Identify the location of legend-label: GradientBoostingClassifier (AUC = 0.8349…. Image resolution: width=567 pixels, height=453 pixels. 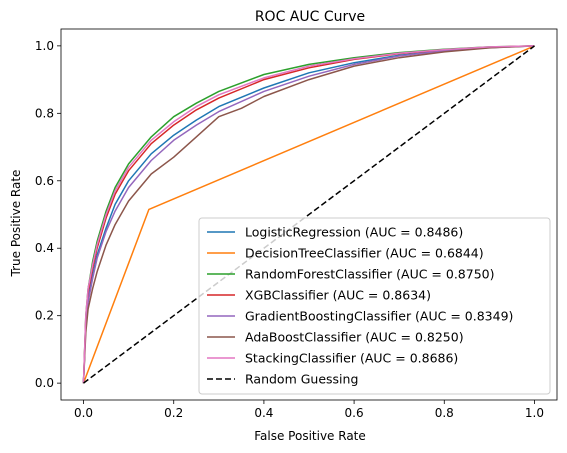
(379, 316).